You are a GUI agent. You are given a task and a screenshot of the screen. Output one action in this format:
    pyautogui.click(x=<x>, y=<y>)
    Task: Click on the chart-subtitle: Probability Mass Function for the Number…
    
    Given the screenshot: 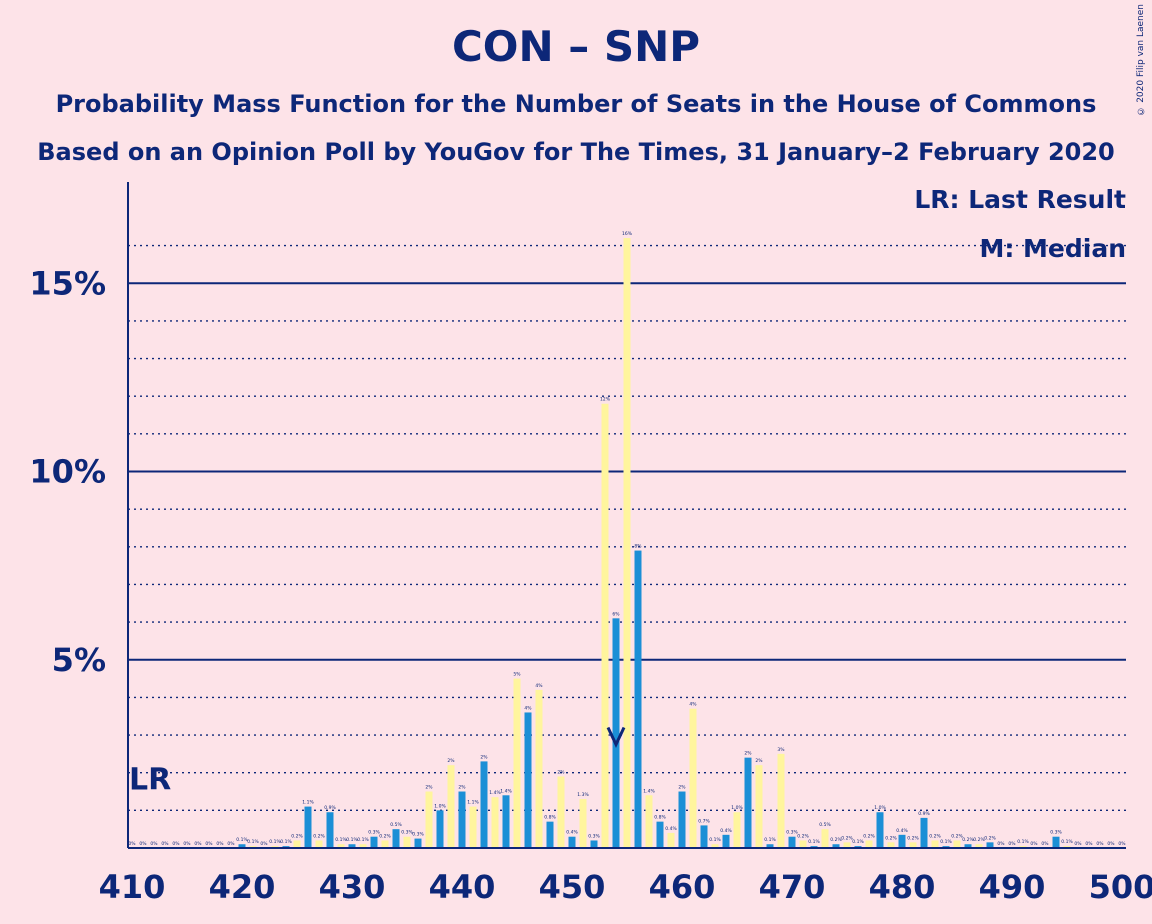 What is the action you would take?
    pyautogui.click(x=576, y=104)
    